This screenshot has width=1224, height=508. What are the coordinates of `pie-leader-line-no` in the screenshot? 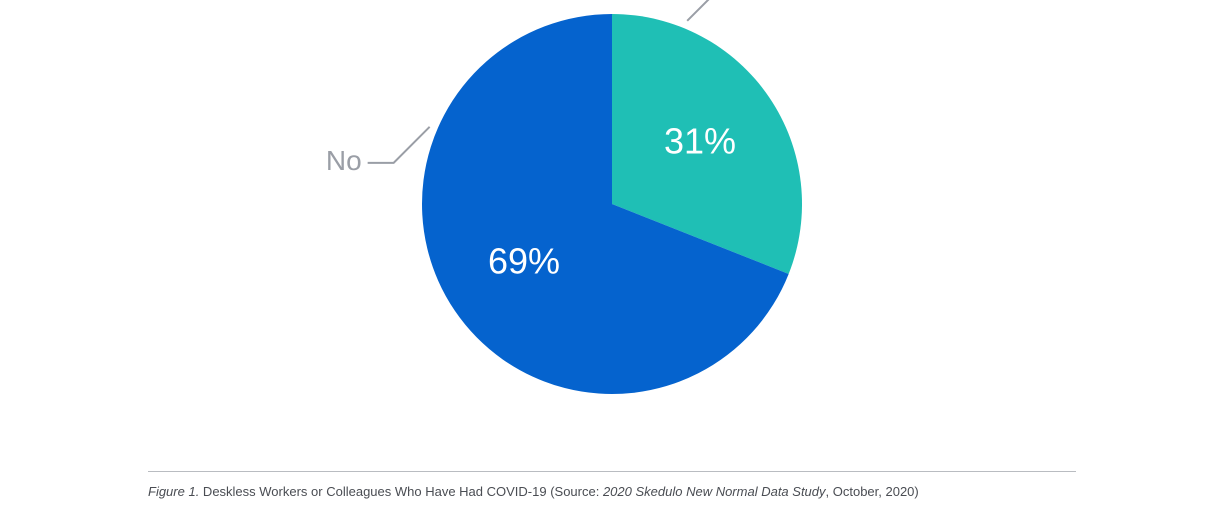 It's located at (399, 145).